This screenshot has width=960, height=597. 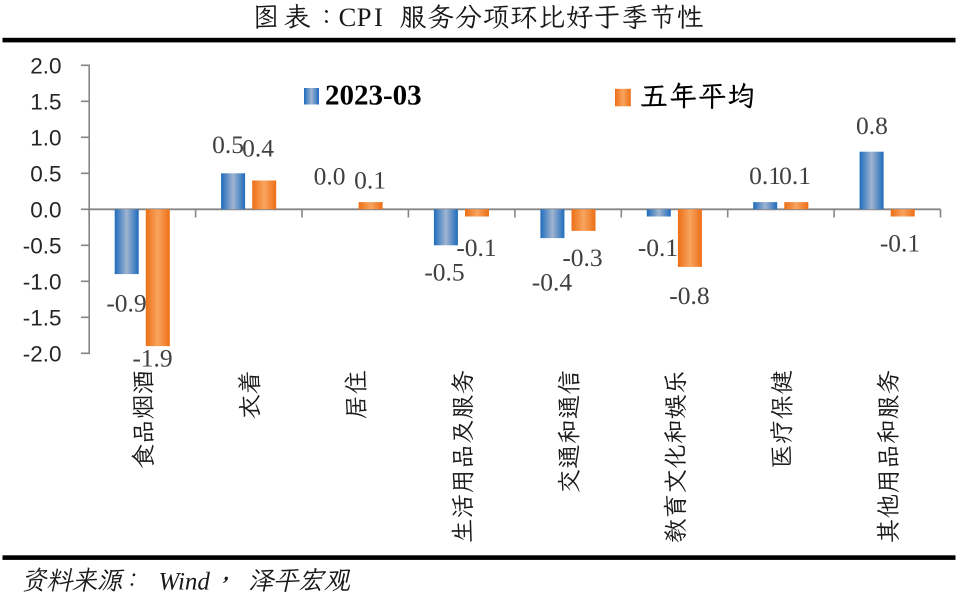 What do you see at coordinates (373, 96) in the screenshot?
I see `svg-text: 2023-03` at bounding box center [373, 96].